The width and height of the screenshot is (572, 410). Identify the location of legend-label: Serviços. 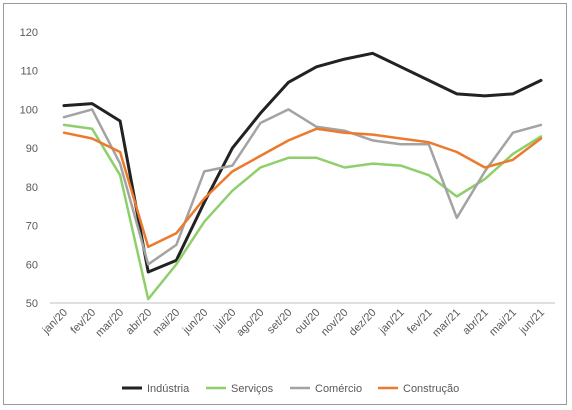
(252, 389).